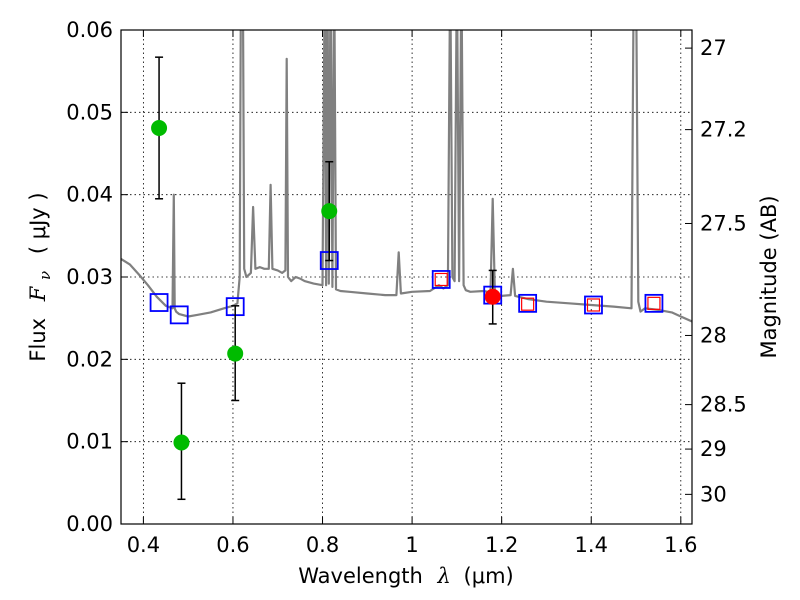 This screenshot has width=800, height=600. What do you see at coordinates (723, 223) in the screenshot?
I see `y2-tick-label: 27.5` at bounding box center [723, 223].